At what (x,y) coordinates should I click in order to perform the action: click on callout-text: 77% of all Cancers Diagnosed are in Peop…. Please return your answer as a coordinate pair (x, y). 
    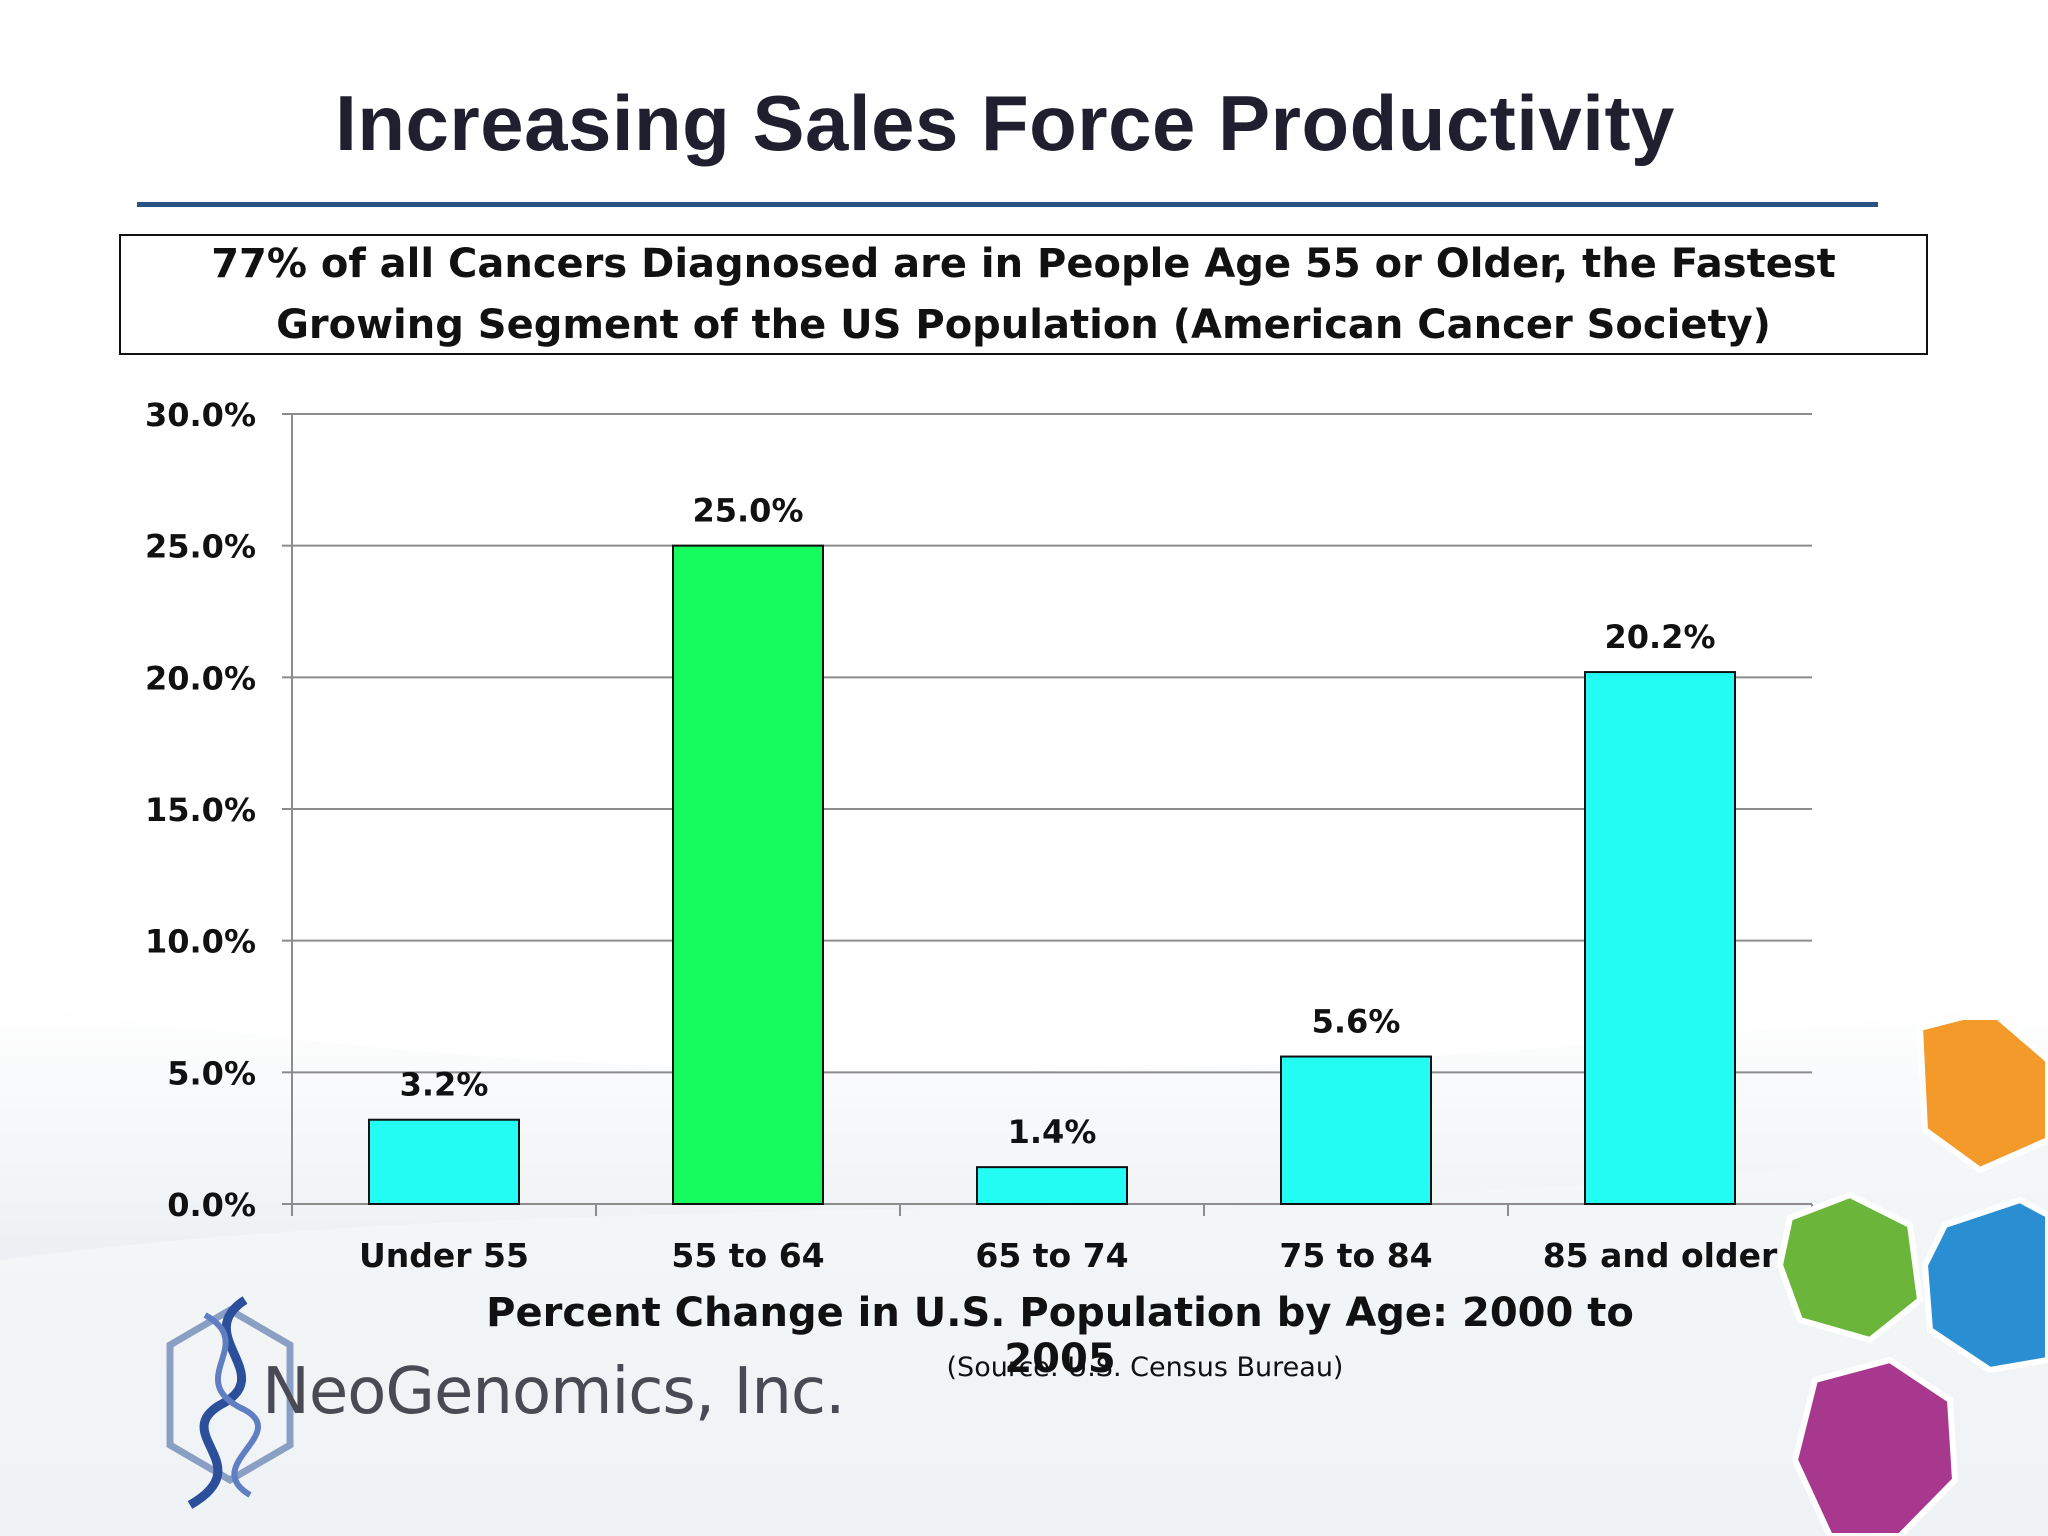
    Looking at the image, I should click on (1023, 294).